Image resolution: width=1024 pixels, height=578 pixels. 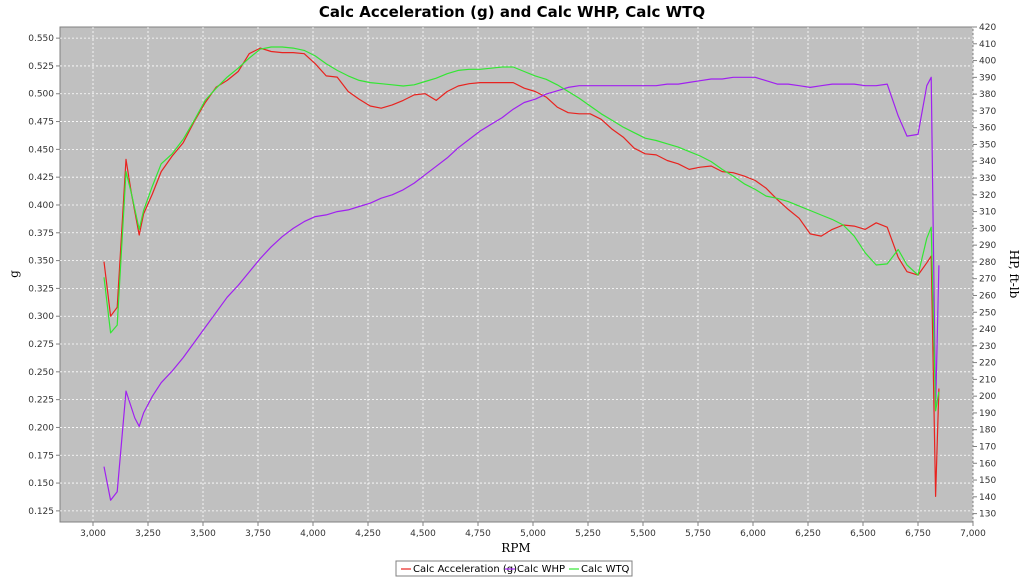 What do you see at coordinates (41, 123) in the screenshot?
I see `y-left-tick-label: 0.475` at bounding box center [41, 123].